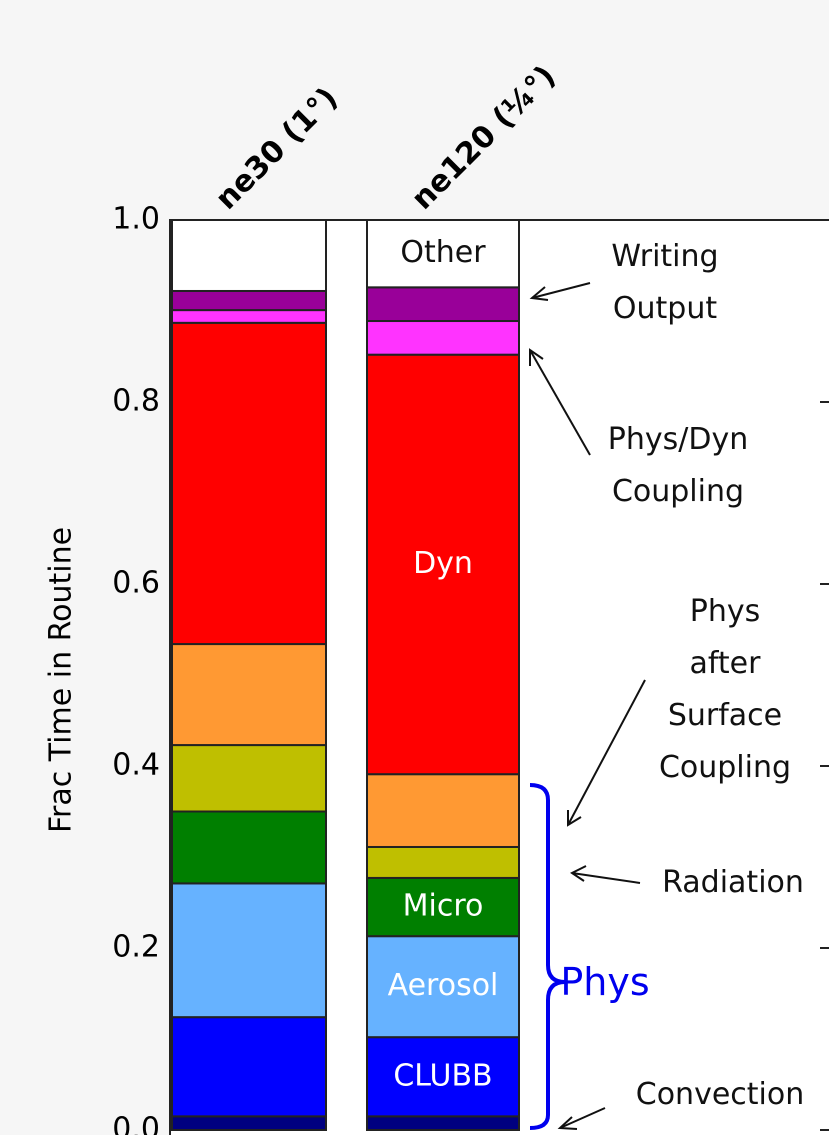  I want to click on segment-label: Micro, so click(443, 906).